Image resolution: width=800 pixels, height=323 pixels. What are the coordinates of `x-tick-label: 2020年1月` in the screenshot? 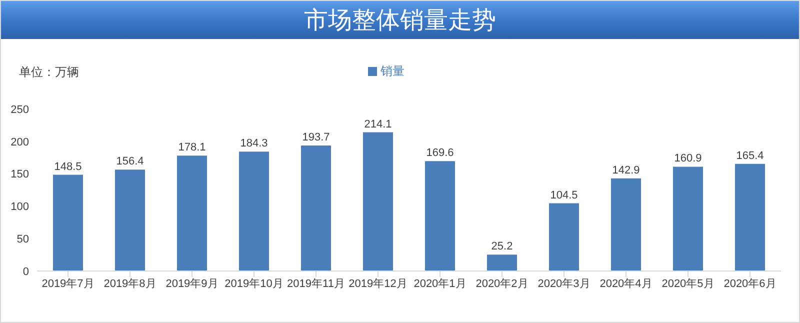 It's located at (440, 284).